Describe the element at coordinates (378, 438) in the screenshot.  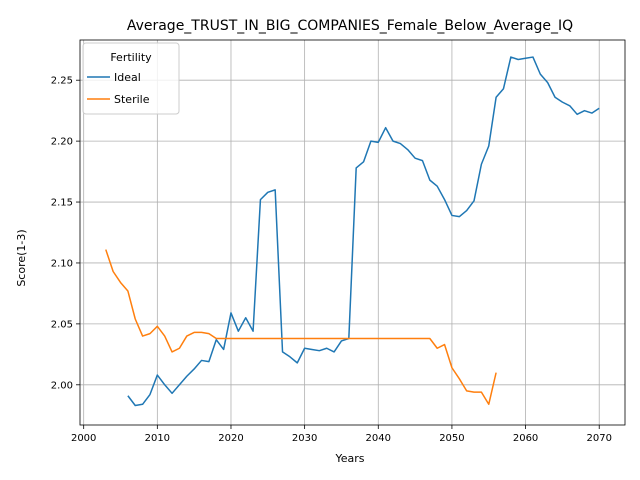
I see `x-tick-label: 2040` at that location.